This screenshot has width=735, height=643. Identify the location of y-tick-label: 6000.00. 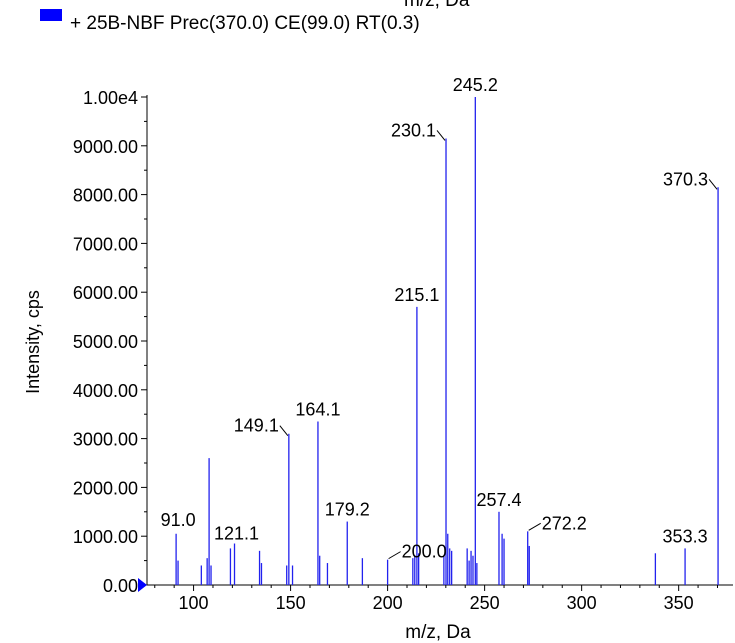
(105, 293).